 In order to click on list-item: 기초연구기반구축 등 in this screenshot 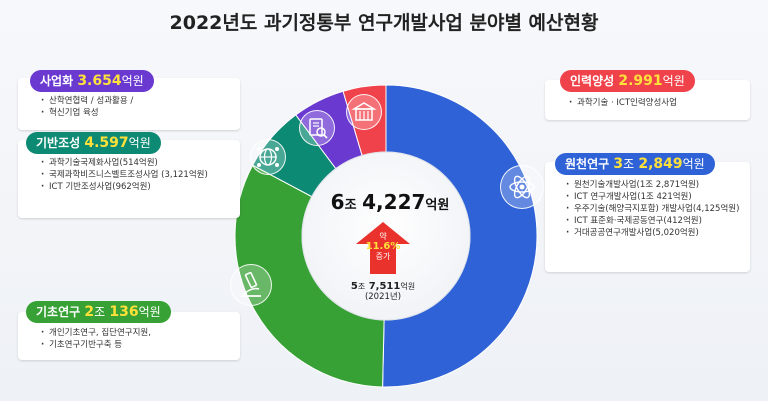, I will do `click(135, 345)`.